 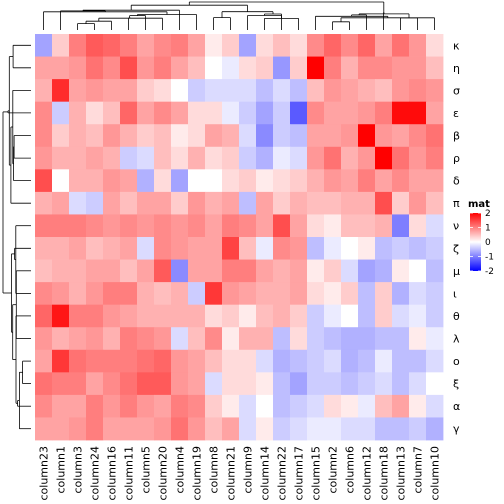 I want to click on row-label: ρ, so click(x=456, y=158).